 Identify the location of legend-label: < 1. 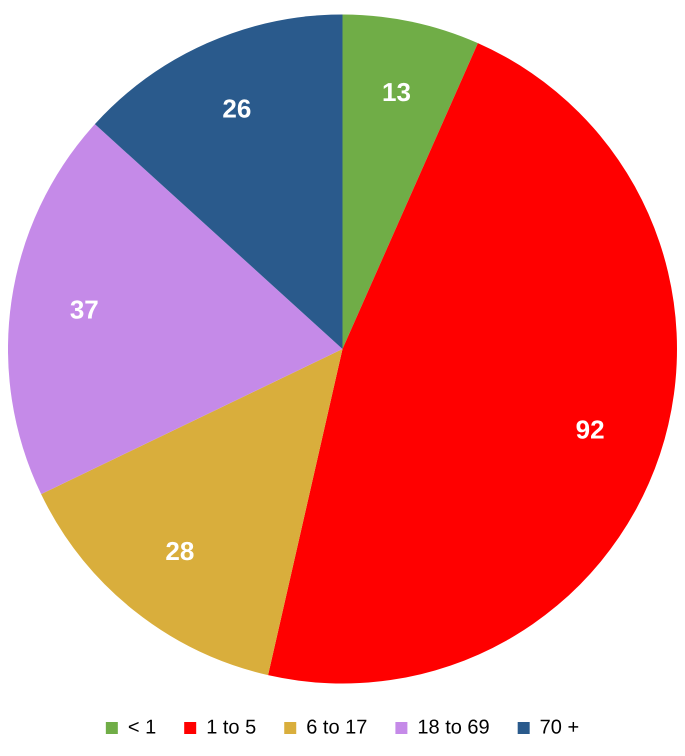
(142, 727).